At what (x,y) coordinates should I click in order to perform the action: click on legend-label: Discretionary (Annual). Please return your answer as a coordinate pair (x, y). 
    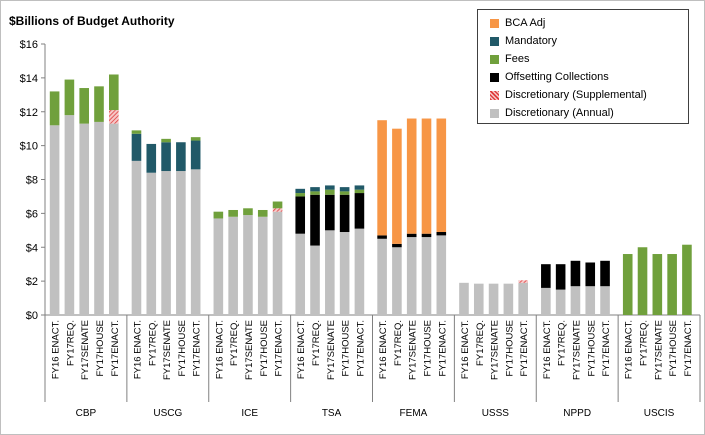
    Looking at the image, I should click on (559, 113).